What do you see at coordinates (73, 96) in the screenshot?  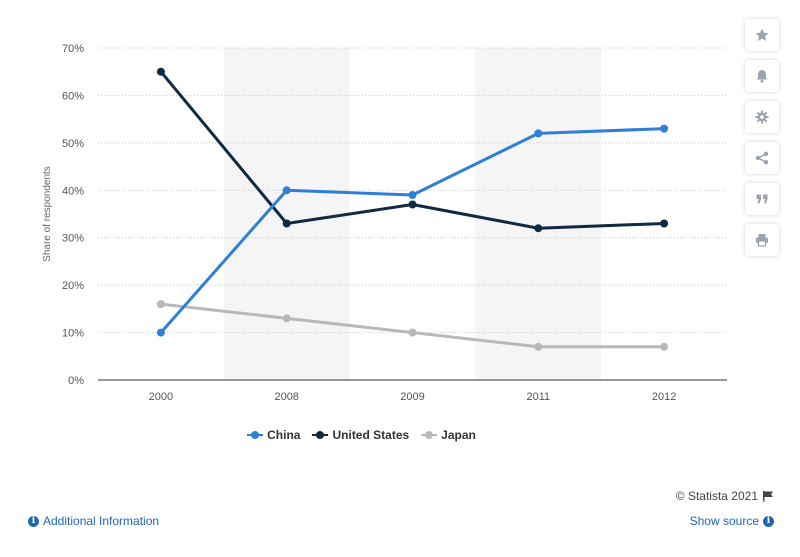 I see `y-tick-label: 60%` at bounding box center [73, 96].